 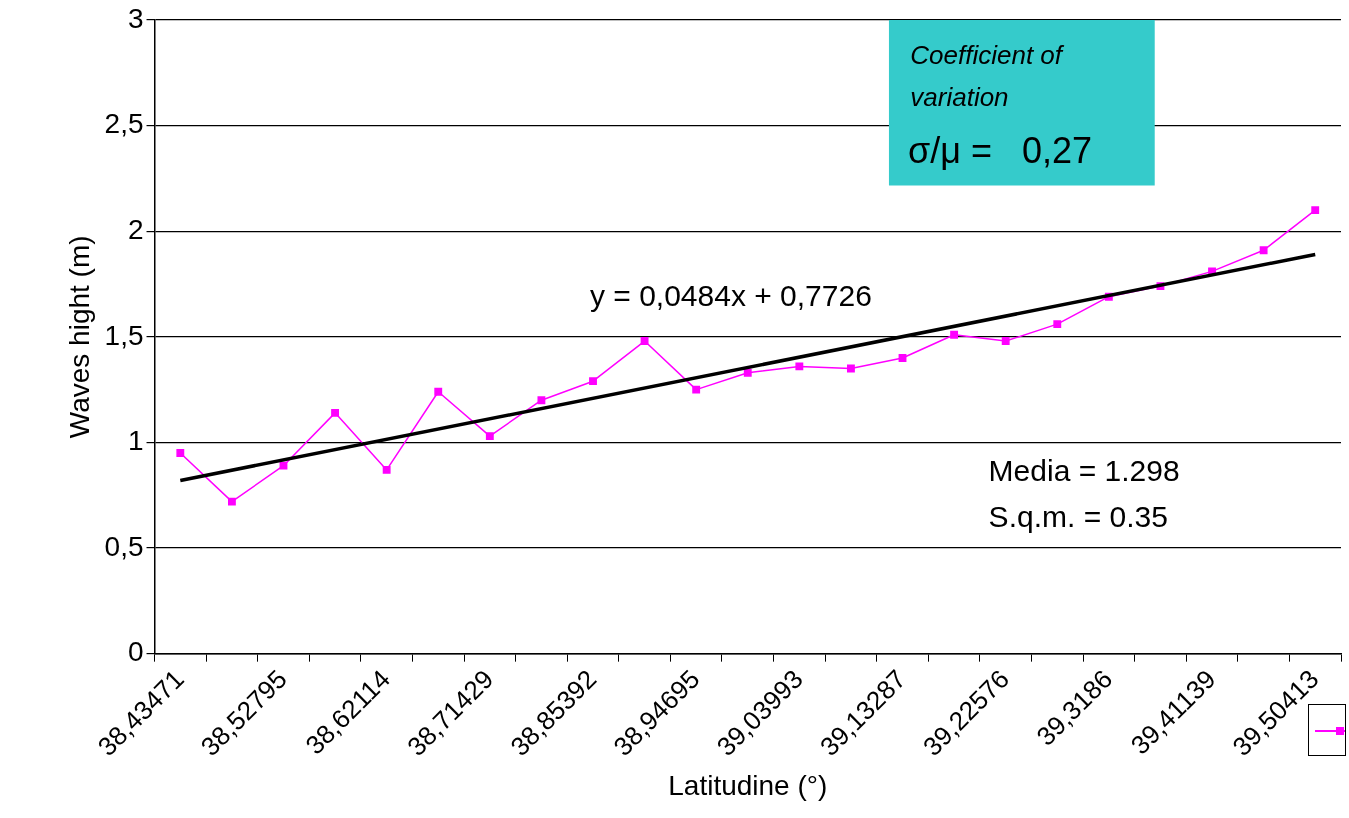 What do you see at coordinates (987, 76) in the screenshot?
I see `annotation: Coefficient of variation` at bounding box center [987, 76].